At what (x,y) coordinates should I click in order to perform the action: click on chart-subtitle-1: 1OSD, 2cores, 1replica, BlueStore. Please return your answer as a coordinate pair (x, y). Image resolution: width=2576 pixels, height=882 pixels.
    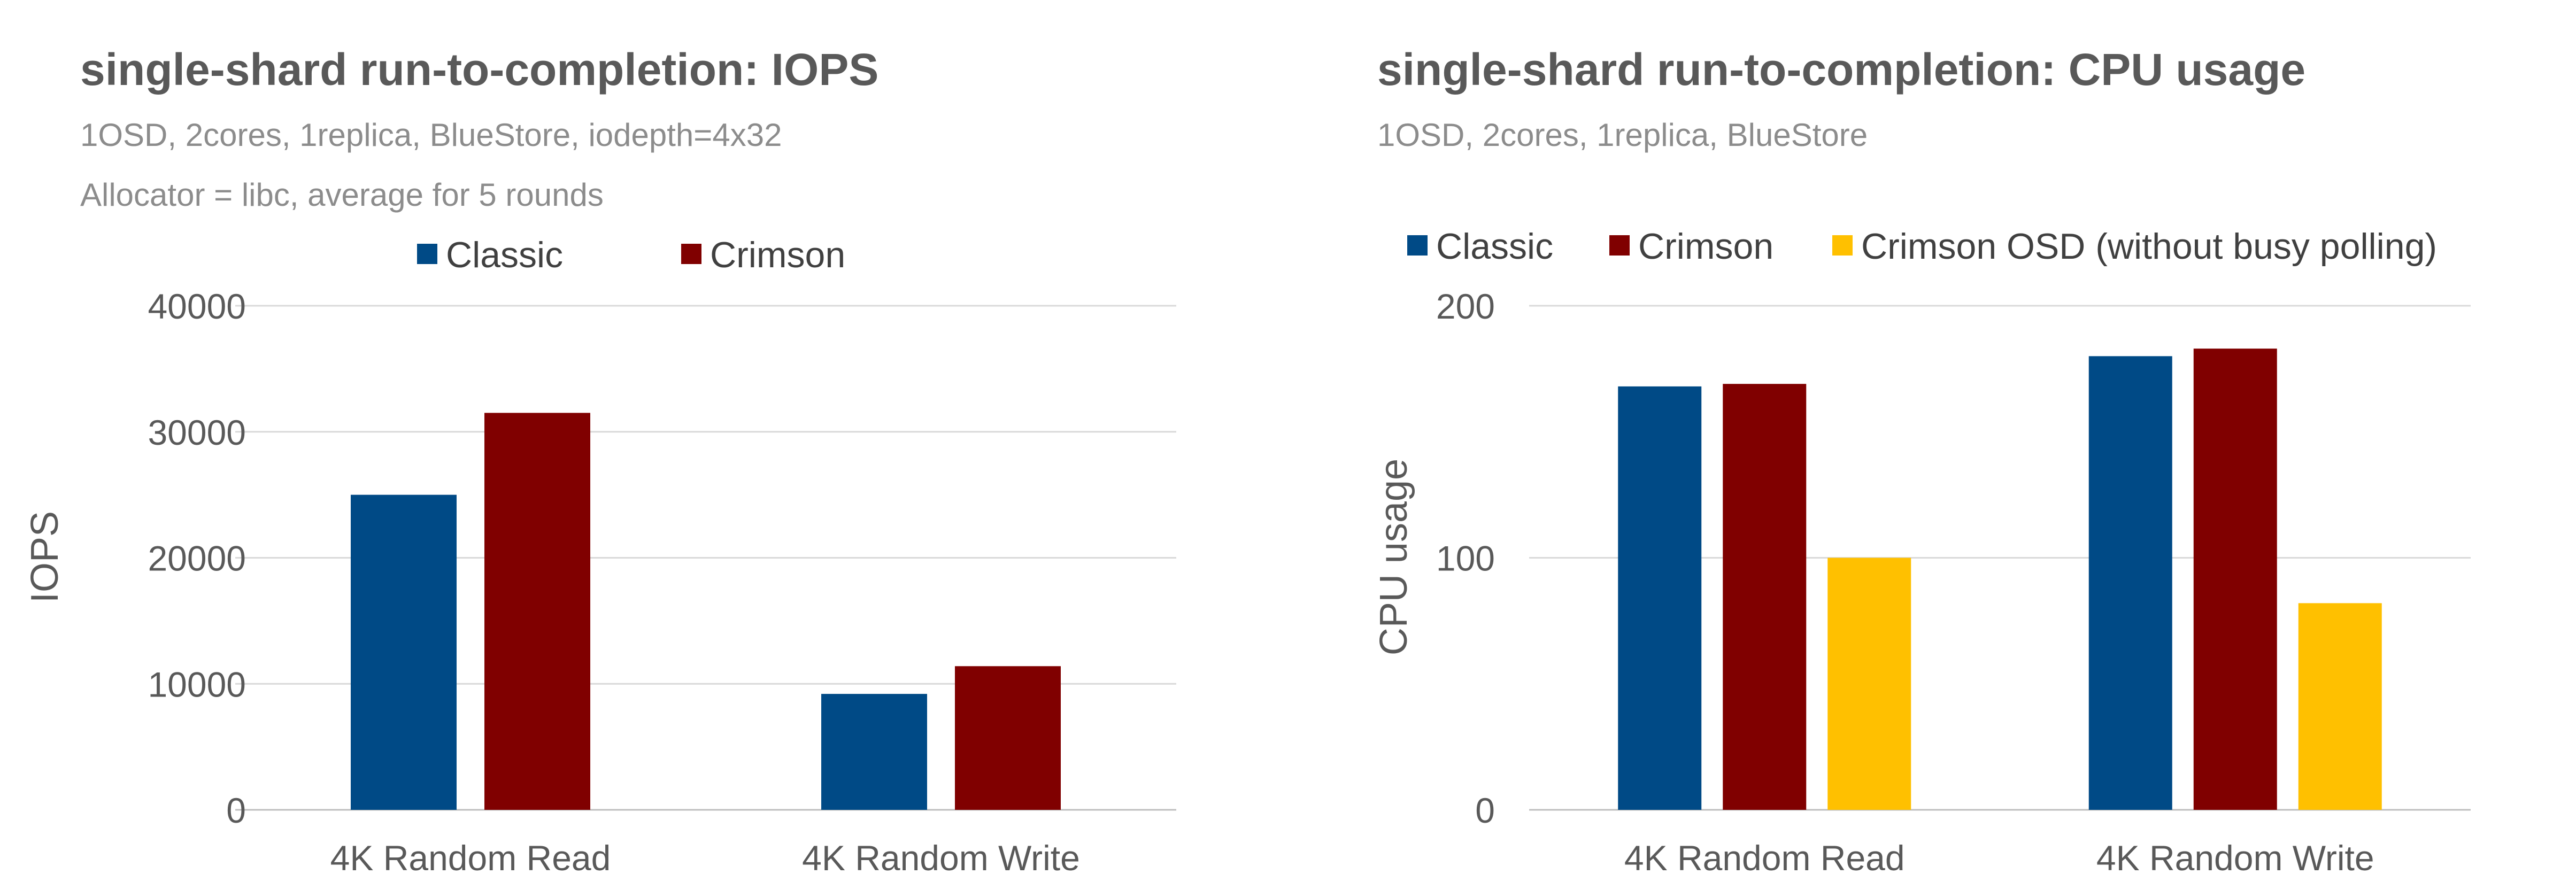
    Looking at the image, I should click on (1622, 135).